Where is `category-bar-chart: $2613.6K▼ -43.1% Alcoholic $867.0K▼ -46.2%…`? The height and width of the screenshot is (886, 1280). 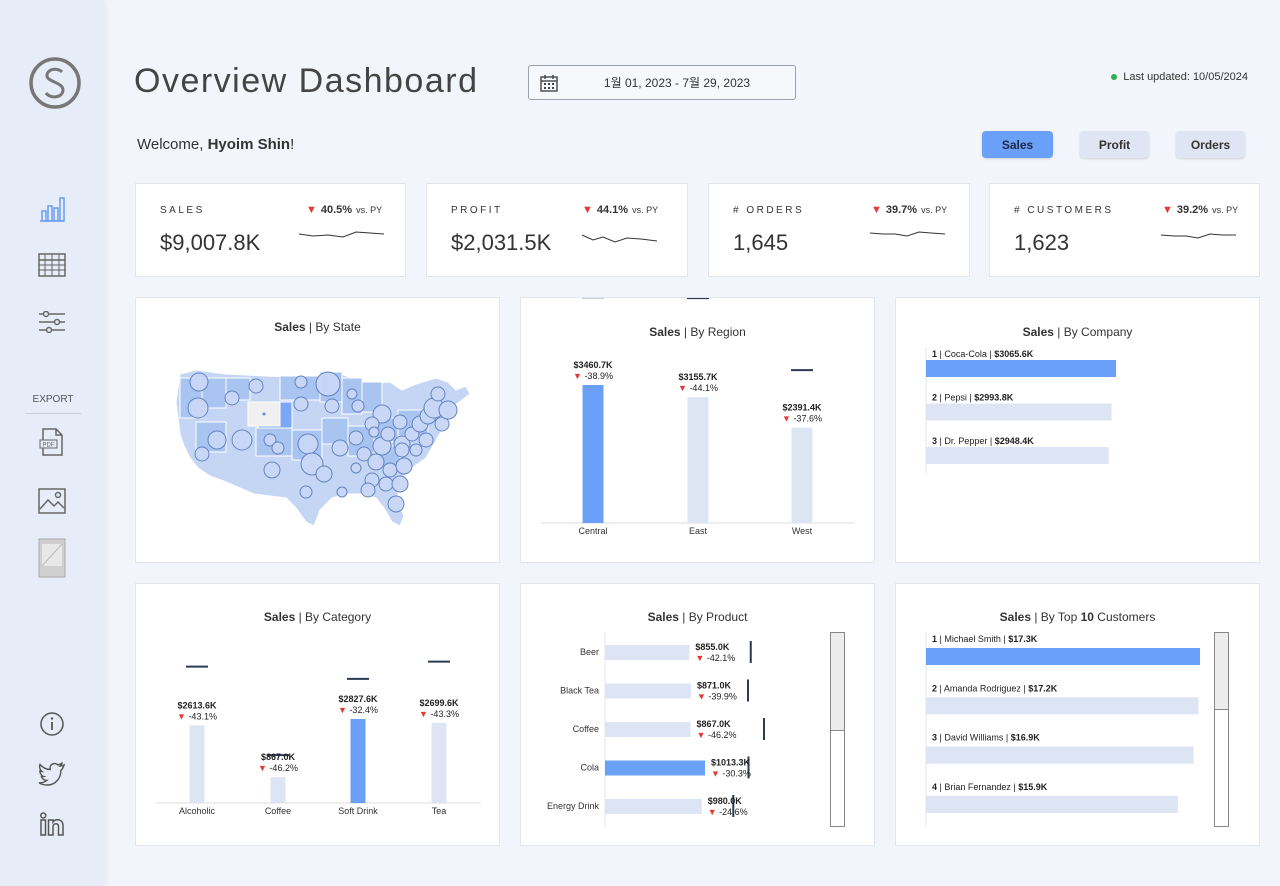
category-bar-chart: $2613.6K▼ -43.1% Alcoholic $867.0K▼ -46.2%… is located at coordinates (318, 738).